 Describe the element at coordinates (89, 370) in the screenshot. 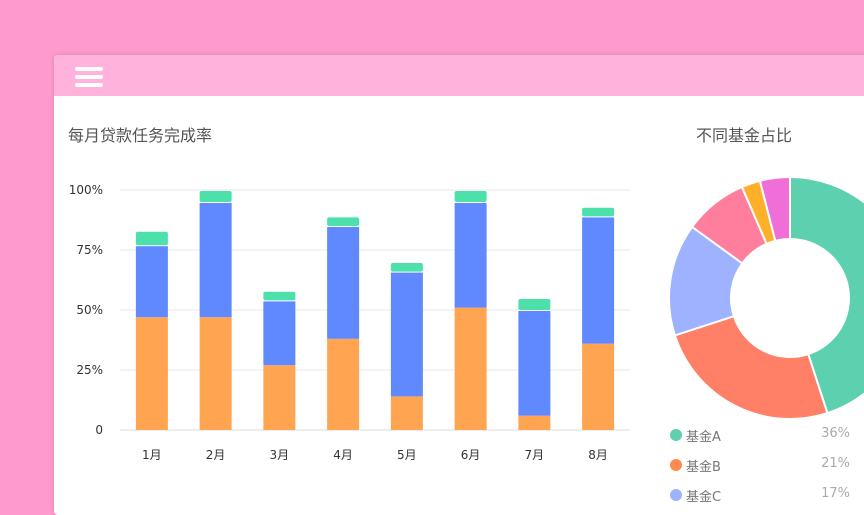

I see `y-tick-label: 25%` at that location.